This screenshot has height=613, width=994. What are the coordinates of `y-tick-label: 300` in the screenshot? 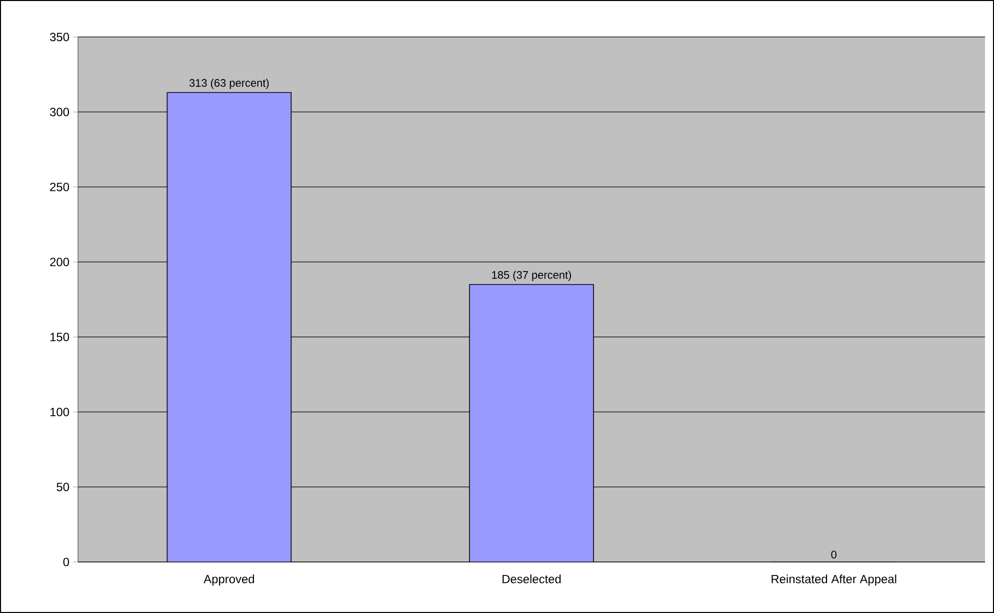 It's located at (60, 112).